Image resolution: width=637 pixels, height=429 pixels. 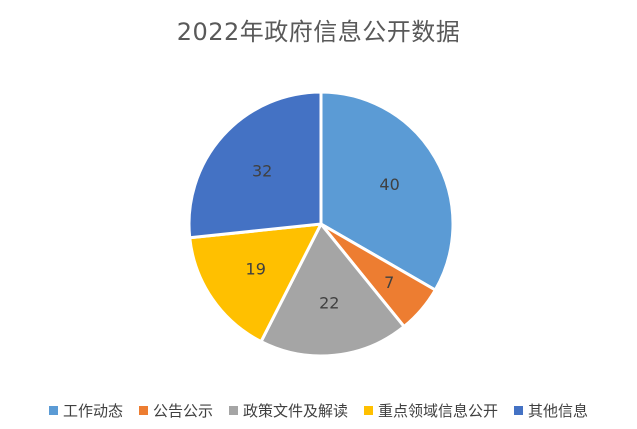 What do you see at coordinates (318, 32) in the screenshot?
I see `chart-title: 2022年政府信息公开数据` at bounding box center [318, 32].